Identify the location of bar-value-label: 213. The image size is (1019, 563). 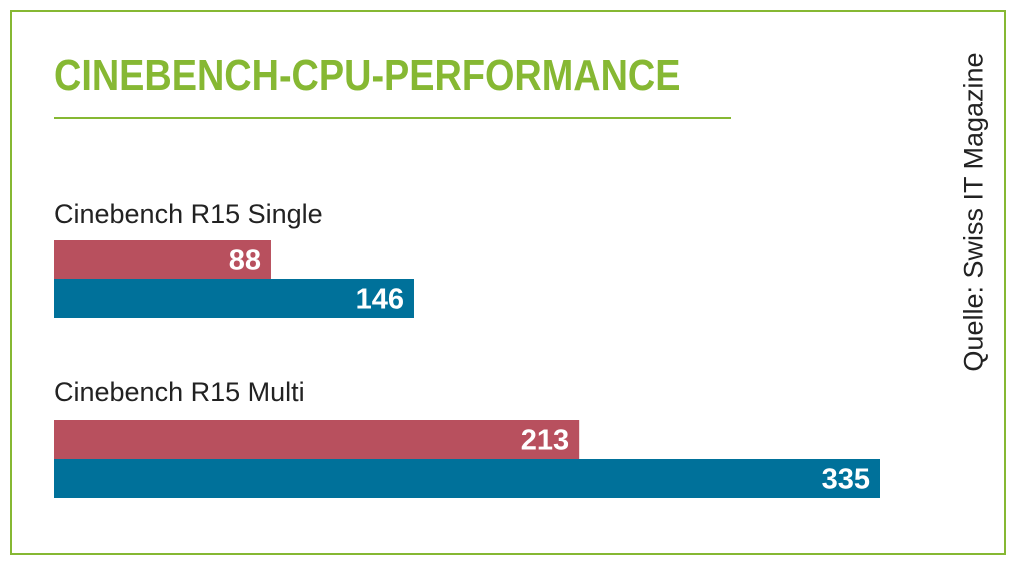
(545, 441).